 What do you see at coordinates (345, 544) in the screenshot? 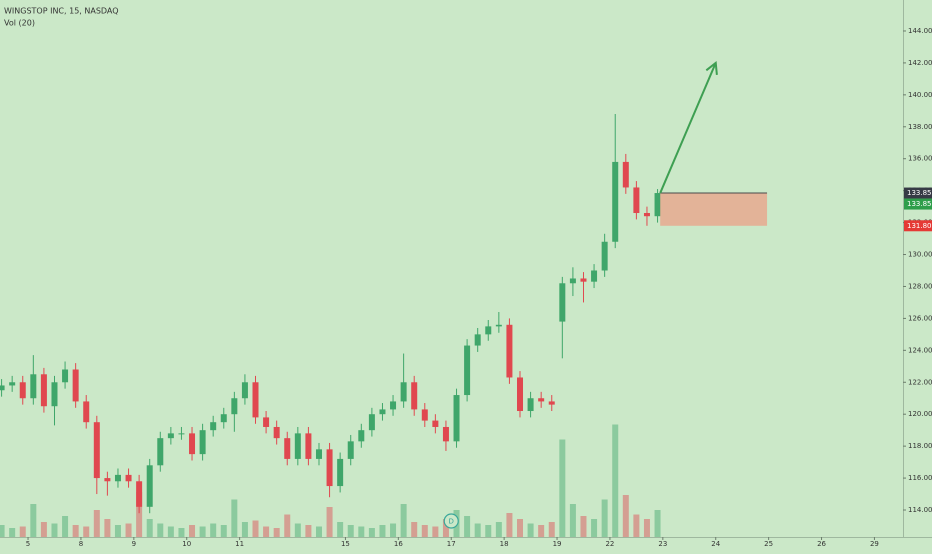
I see `x-tick-label: 15` at bounding box center [345, 544].